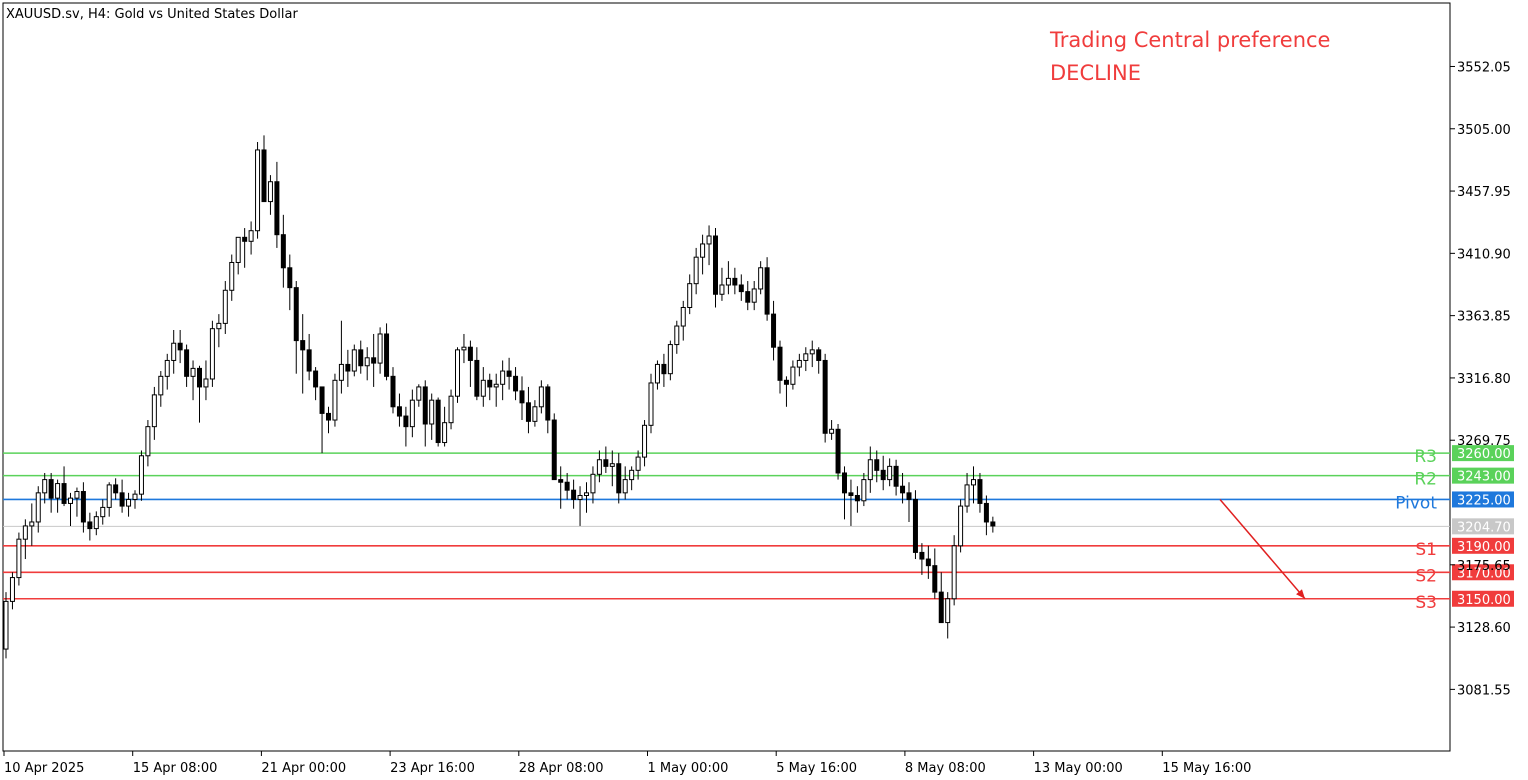  Describe the element at coordinates (1426, 550) in the screenshot. I see `level-s1-name: S1` at that location.